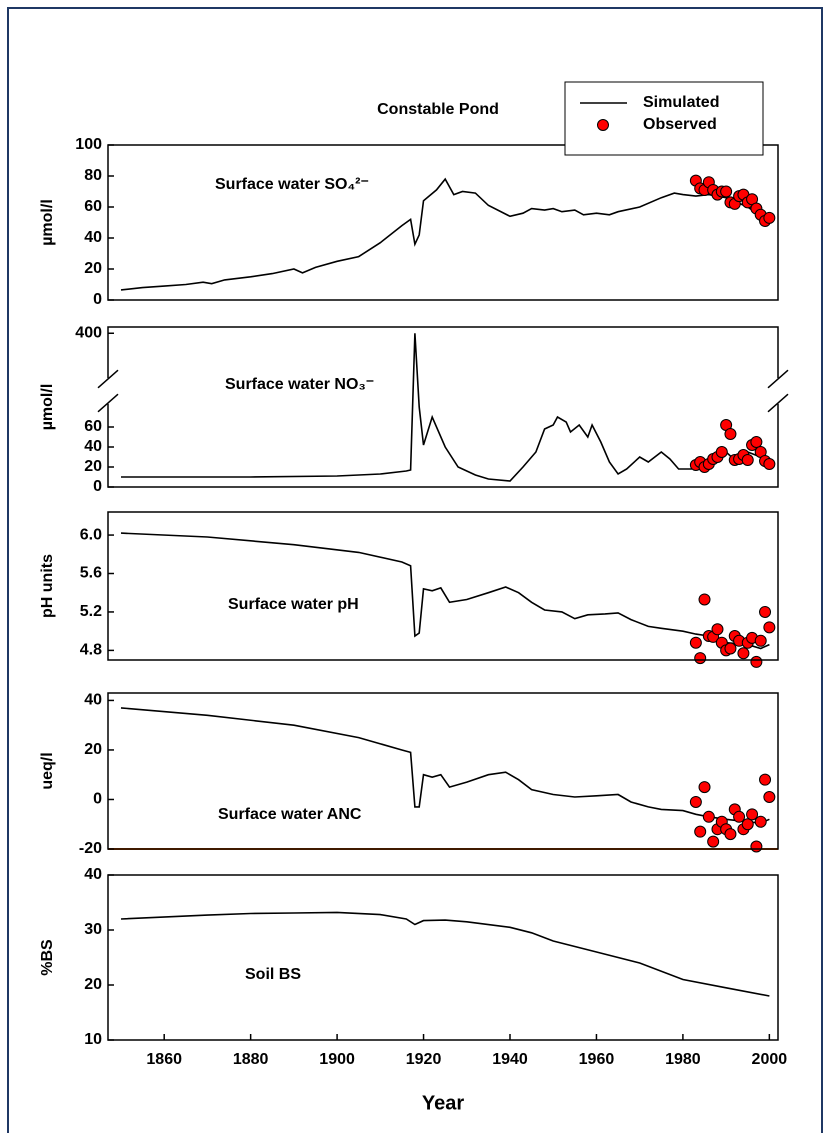 Image resolution: width=830 pixels, height=1133 pixels. I want to click on x-tick-label: 1860, so click(164, 1059).